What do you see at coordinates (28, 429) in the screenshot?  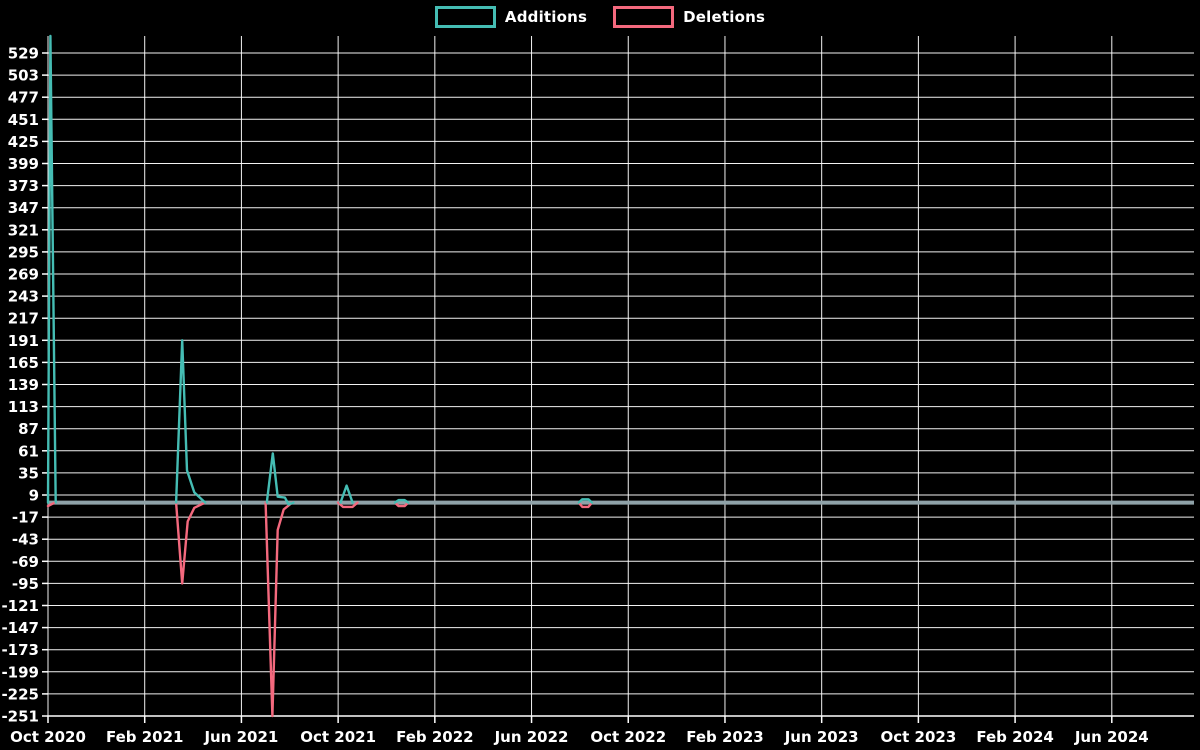 I see `y-tick-label: 87` at bounding box center [28, 429].